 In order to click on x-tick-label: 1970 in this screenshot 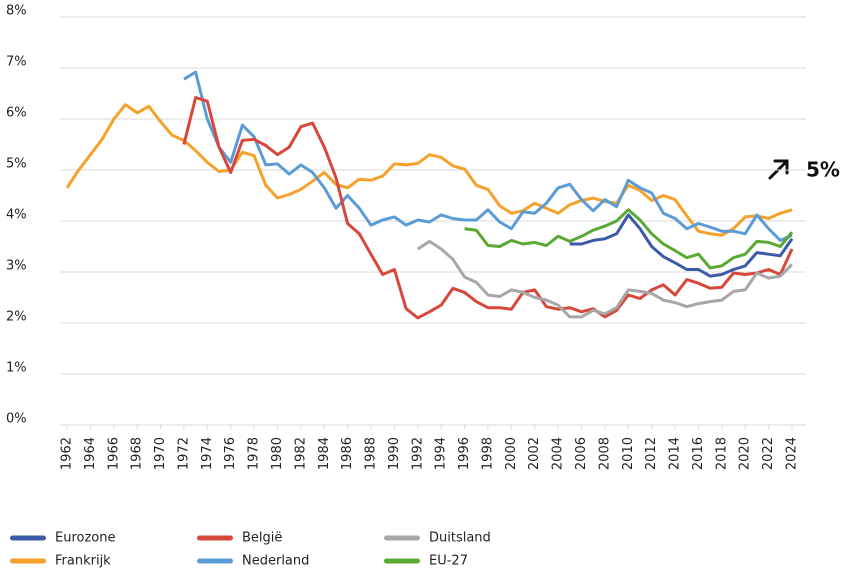, I will do `click(160, 453)`.